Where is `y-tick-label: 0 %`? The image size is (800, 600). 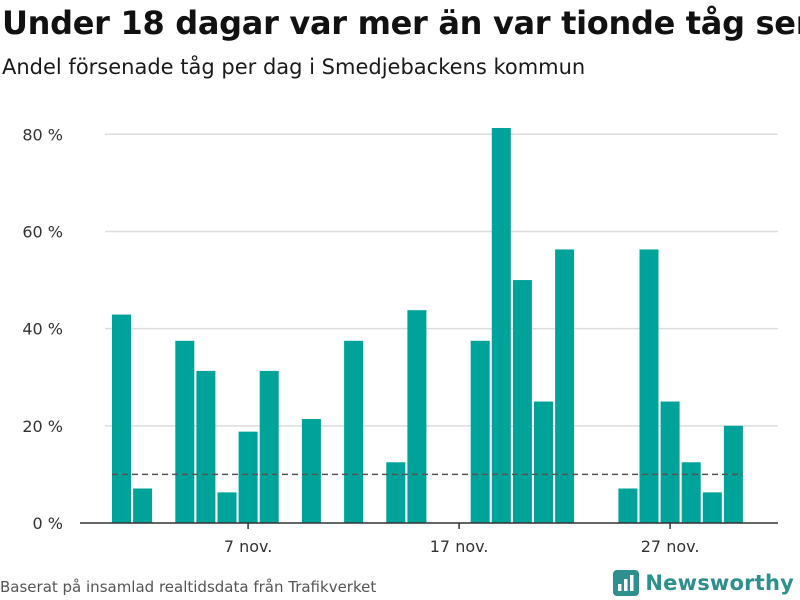 y-tick-label: 0 % is located at coordinates (48, 523).